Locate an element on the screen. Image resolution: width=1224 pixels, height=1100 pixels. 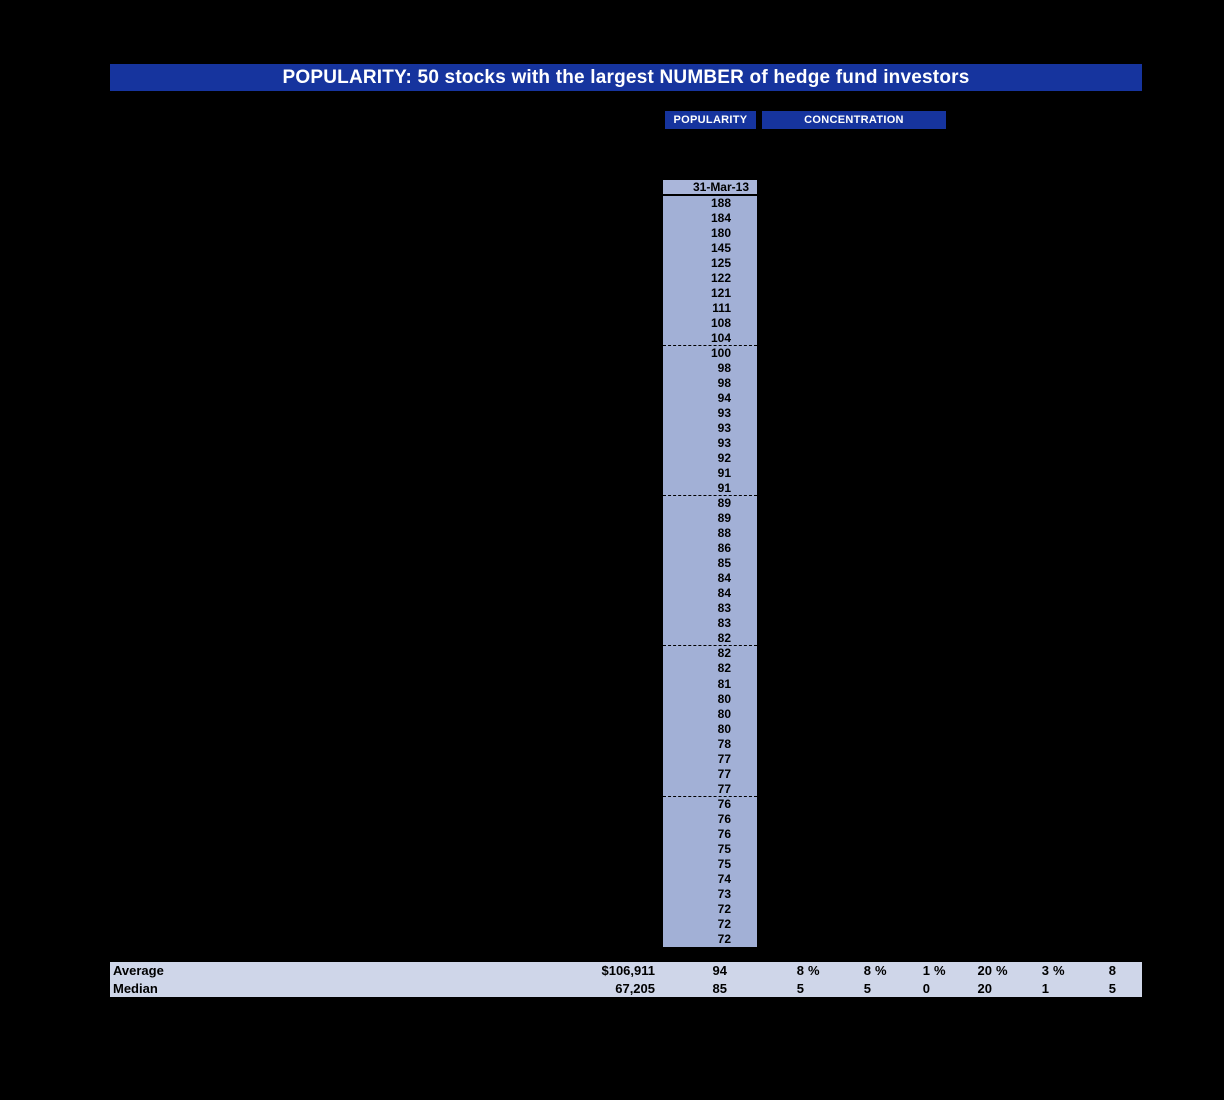
summary-cell: 20 is located at coordinates (992, 989).